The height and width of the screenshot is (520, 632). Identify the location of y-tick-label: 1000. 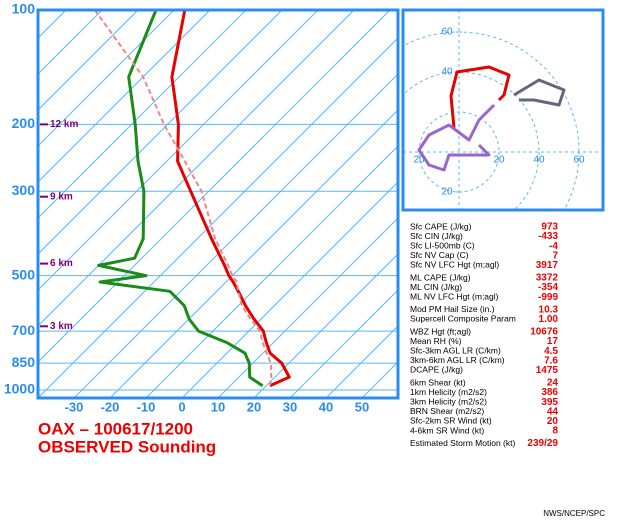
(19, 389).